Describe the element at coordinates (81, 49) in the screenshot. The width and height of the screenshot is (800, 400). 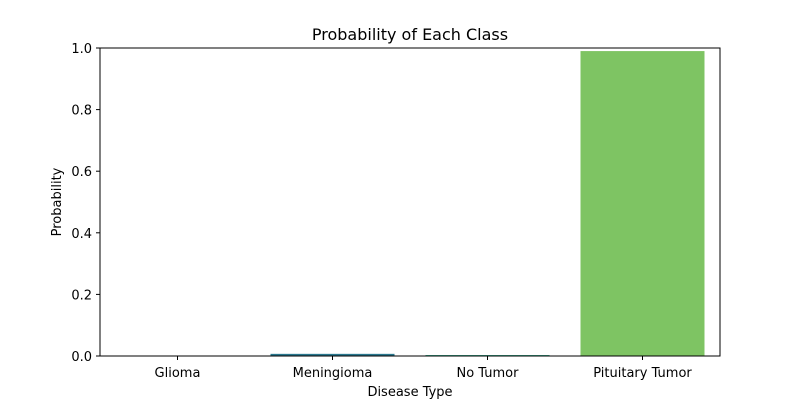
I see `y-tick-label: 1.0` at that location.